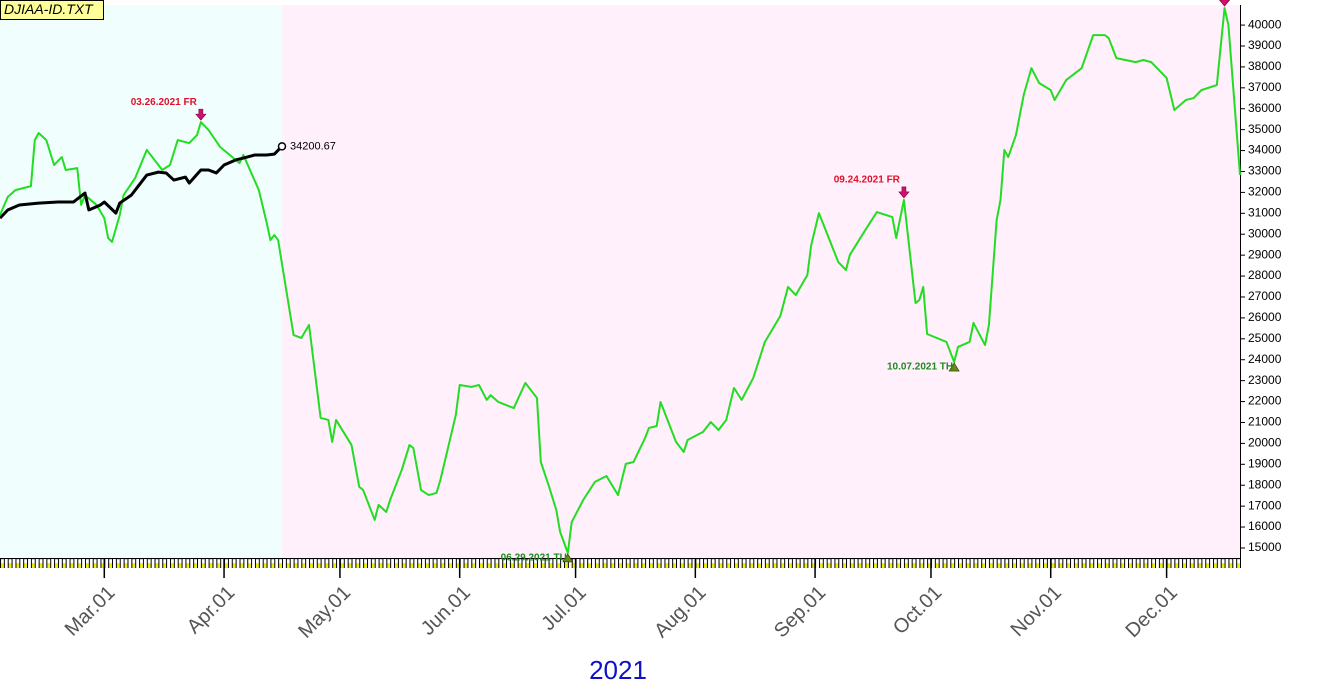 This screenshot has width=1319, height=689. What do you see at coordinates (1265, 212) in the screenshot?
I see `y-tick-label: 31000` at bounding box center [1265, 212].